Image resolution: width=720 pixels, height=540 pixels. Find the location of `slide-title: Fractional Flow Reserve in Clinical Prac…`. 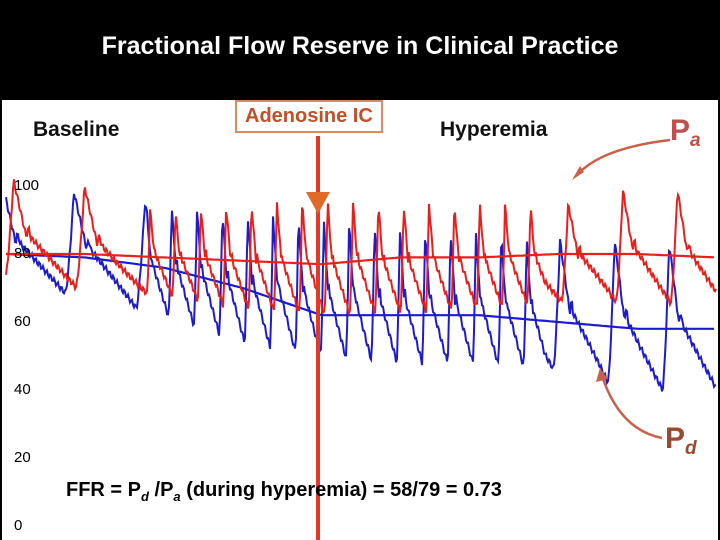

slide-title: Fractional Flow Reserve in Clinical Prac… is located at coordinates (360, 46).